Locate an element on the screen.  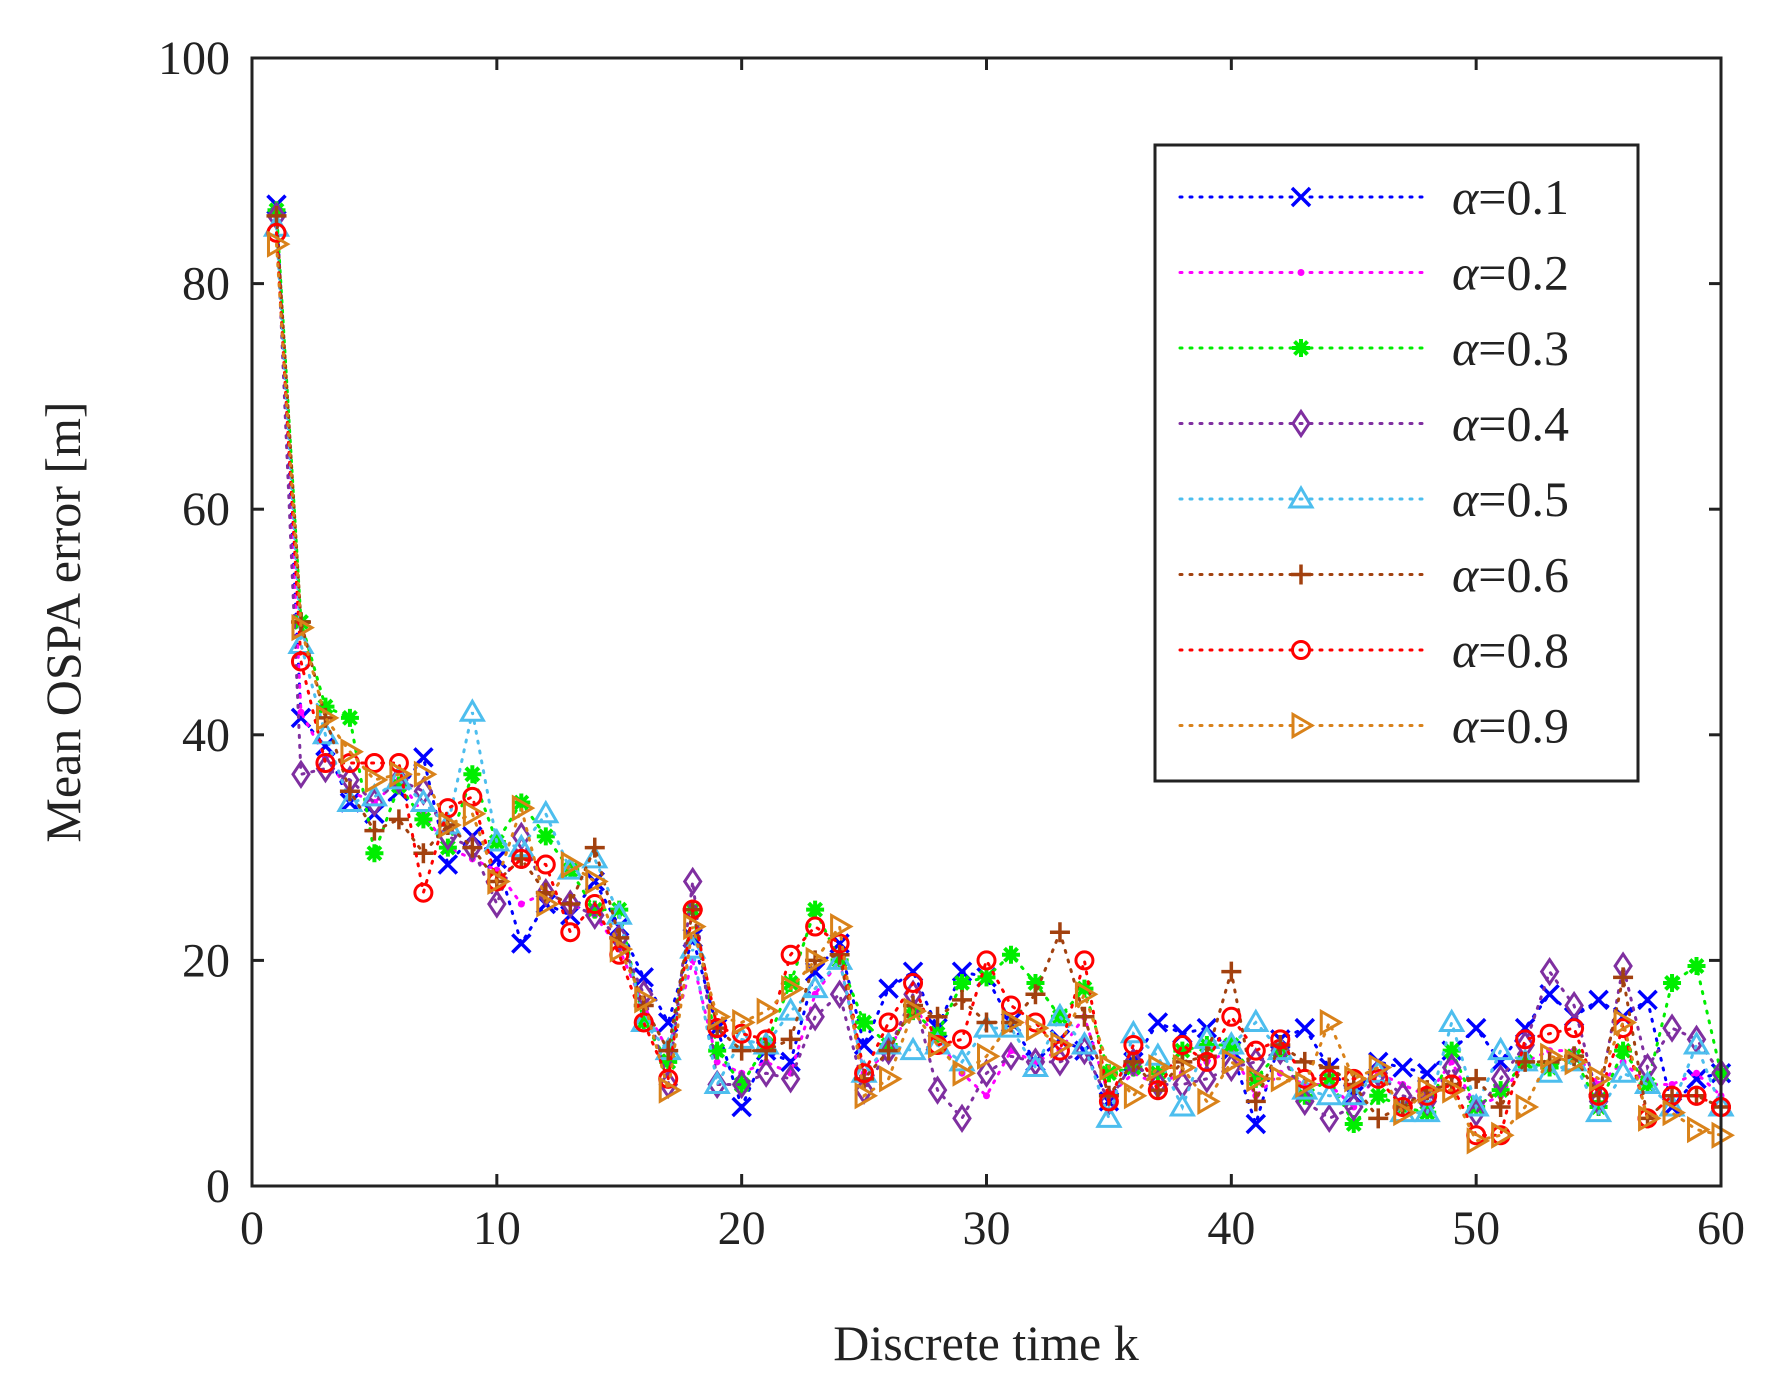
y-axis-title: Mean OSPA error [m] is located at coordinates (63, 621).